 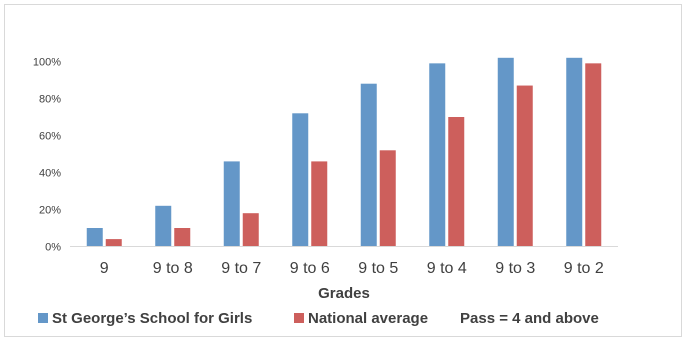 What do you see at coordinates (515, 268) in the screenshot?
I see `x-category-label: 9 to 3` at bounding box center [515, 268].